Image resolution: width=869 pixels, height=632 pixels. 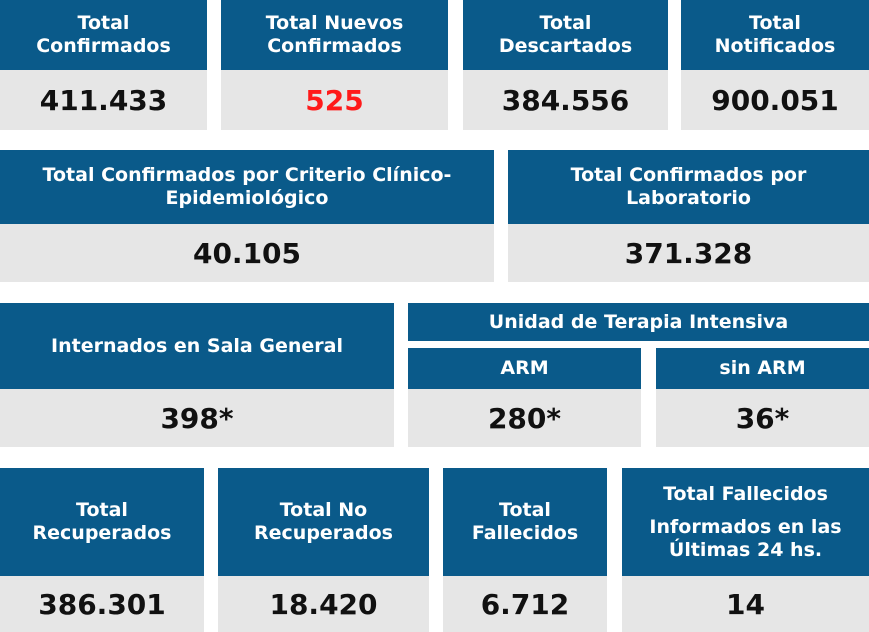 What do you see at coordinates (775, 35) in the screenshot?
I see `total-notificados-header: Total Notificados` at bounding box center [775, 35].